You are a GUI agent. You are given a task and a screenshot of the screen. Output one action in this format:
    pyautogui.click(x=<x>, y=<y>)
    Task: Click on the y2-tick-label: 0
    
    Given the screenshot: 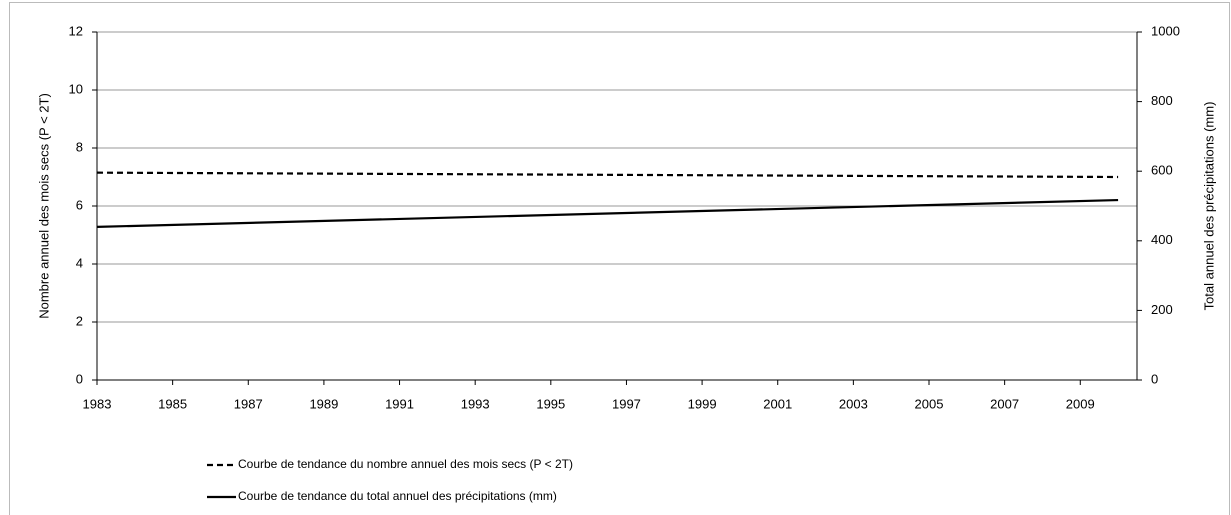 What is the action you would take?
    pyautogui.click(x=1154, y=378)
    